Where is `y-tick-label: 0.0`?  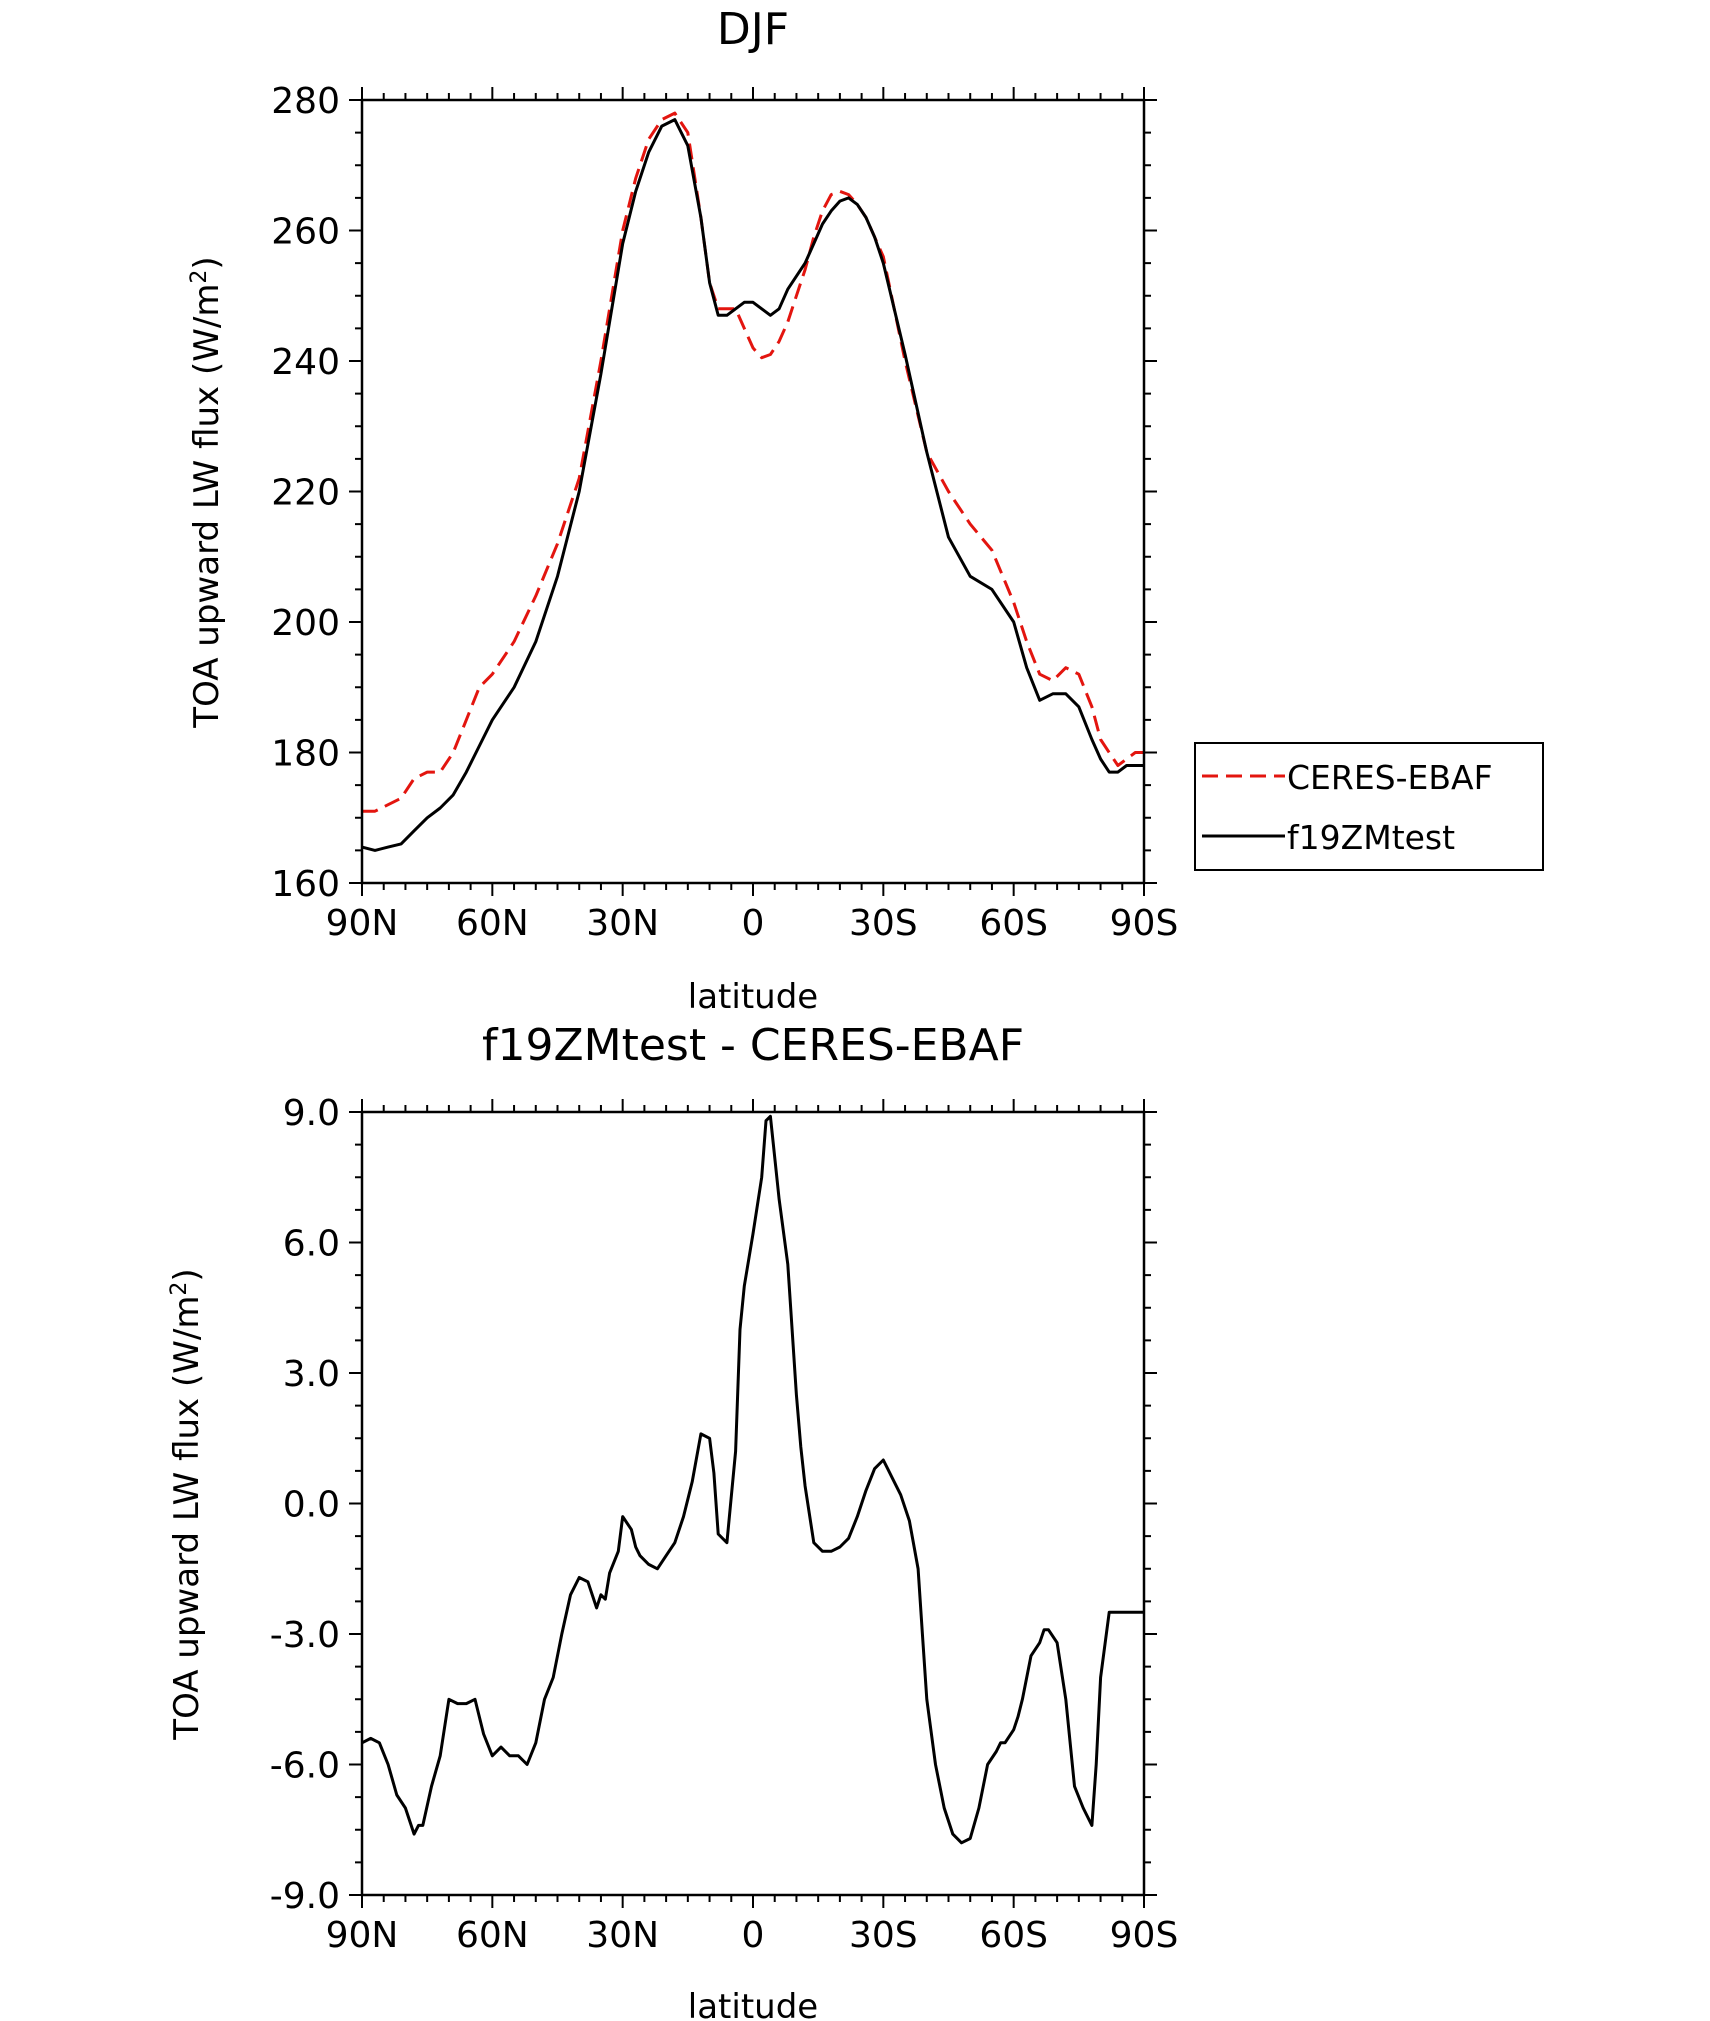 y-tick-label: 0.0 is located at coordinates (311, 1505).